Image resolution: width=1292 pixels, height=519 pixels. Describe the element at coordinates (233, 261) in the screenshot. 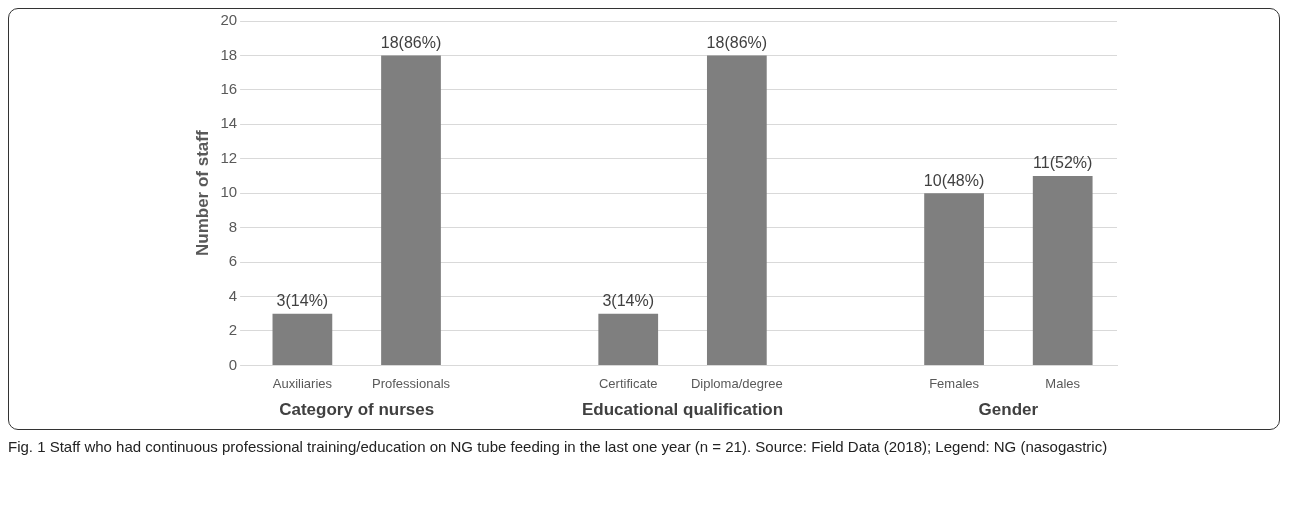

I see `y-tick-label: 6` at that location.